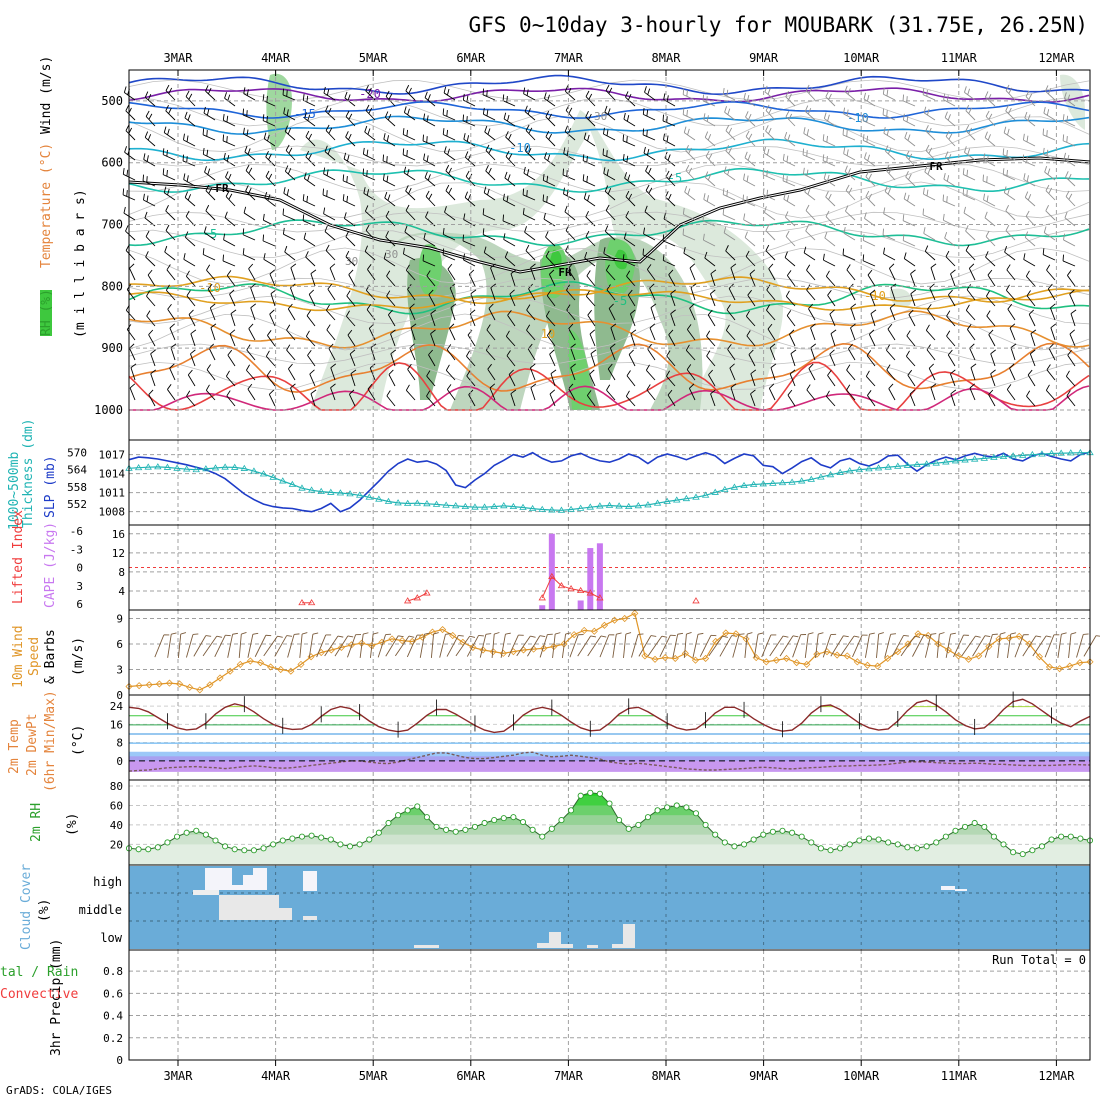 This screenshot has height=1100, width=1100. Describe the element at coordinates (14, 746) in the screenshot. I see `temp-ylabel-1: 2m Temp` at that location.